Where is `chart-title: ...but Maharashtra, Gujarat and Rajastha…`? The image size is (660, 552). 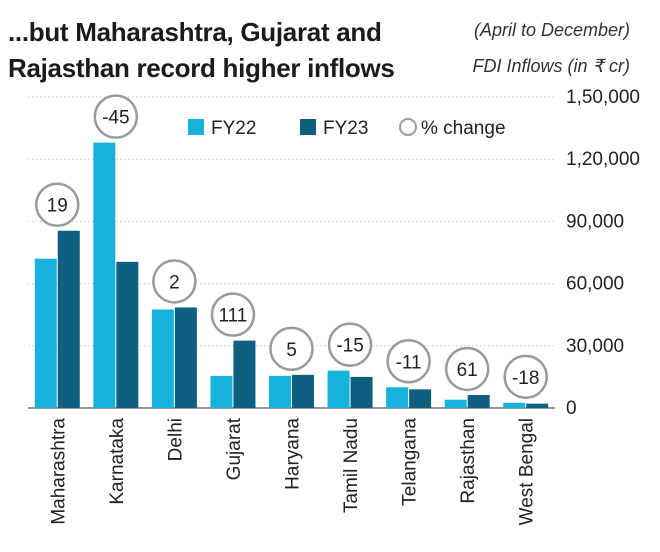 chart-title: ...but Maharashtra, Gujarat and Rajastha… is located at coordinates (218, 50).